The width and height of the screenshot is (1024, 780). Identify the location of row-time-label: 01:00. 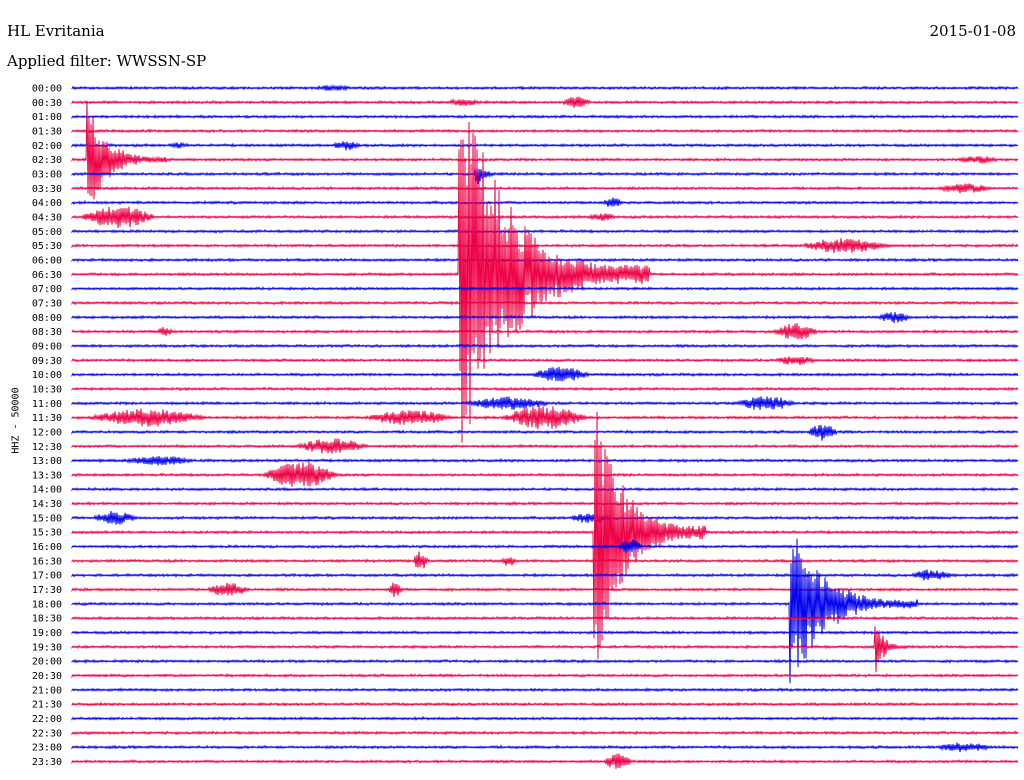
(47, 117).